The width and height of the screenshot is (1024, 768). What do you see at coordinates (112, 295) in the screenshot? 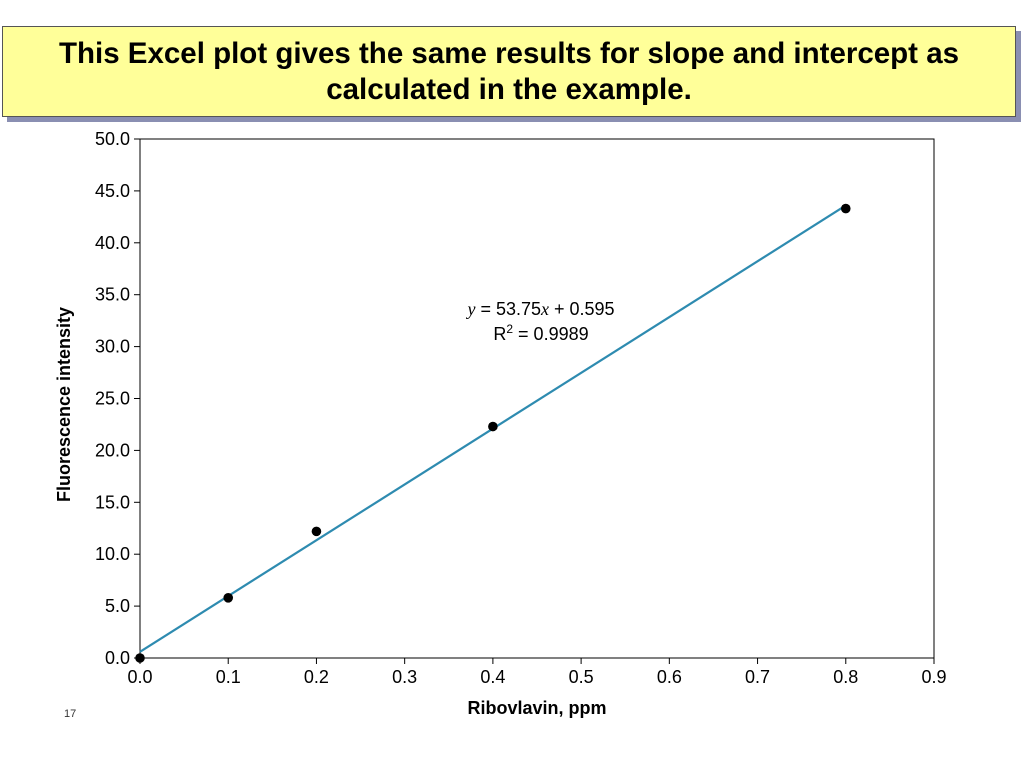
I see `y-tick-label: 35.0` at bounding box center [112, 295].